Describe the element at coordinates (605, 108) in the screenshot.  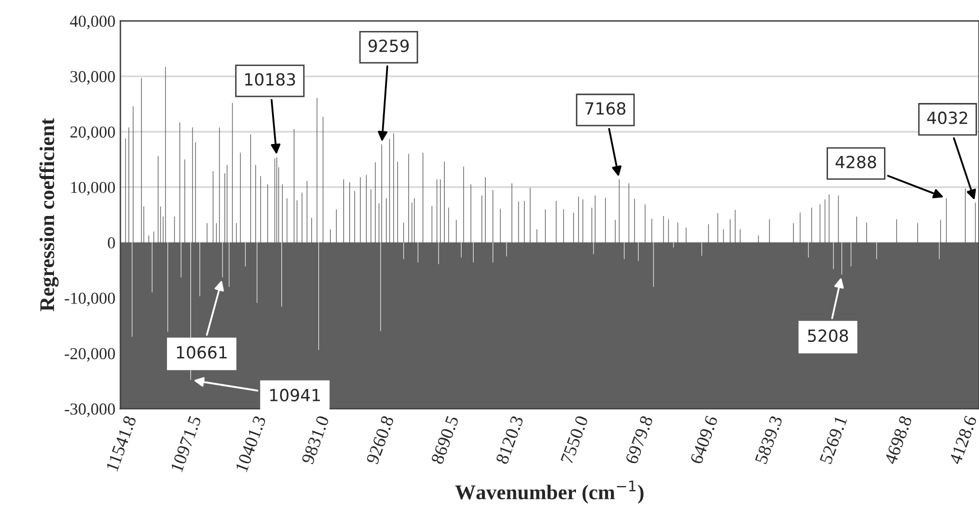
I see `annotation: 7168` at that location.